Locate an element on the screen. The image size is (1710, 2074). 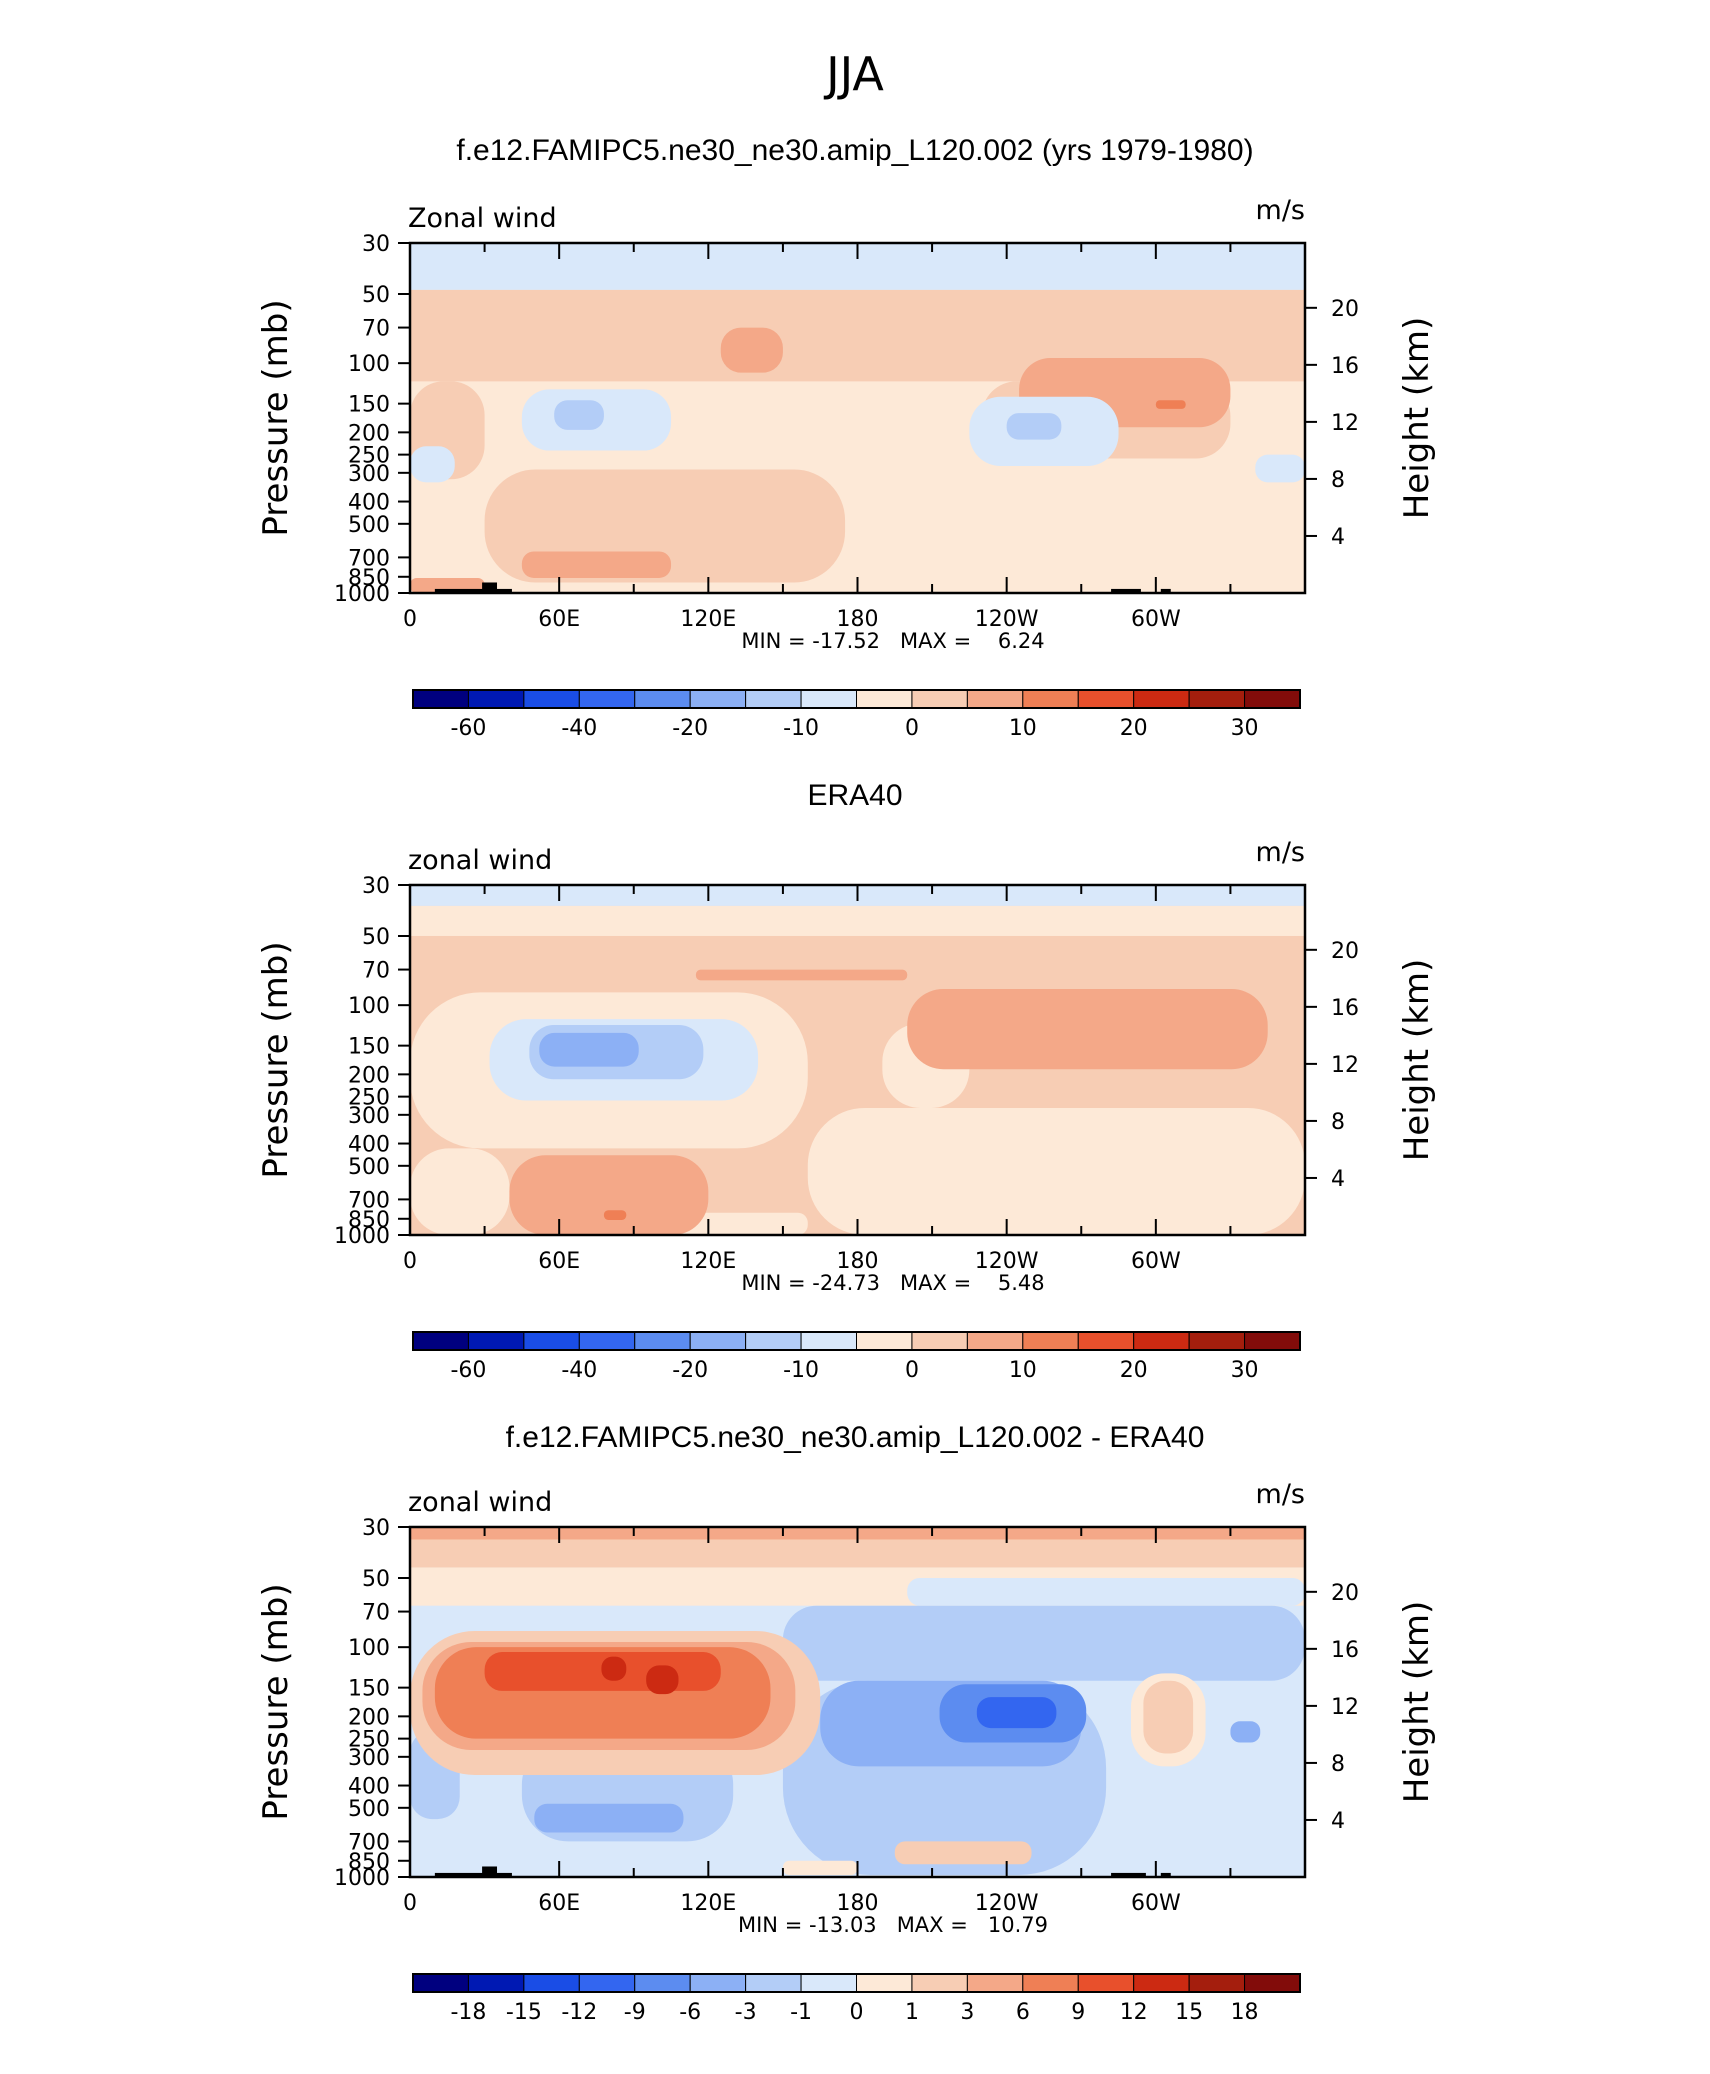
y-tick-label: 1000 is located at coordinates (362, 1236).